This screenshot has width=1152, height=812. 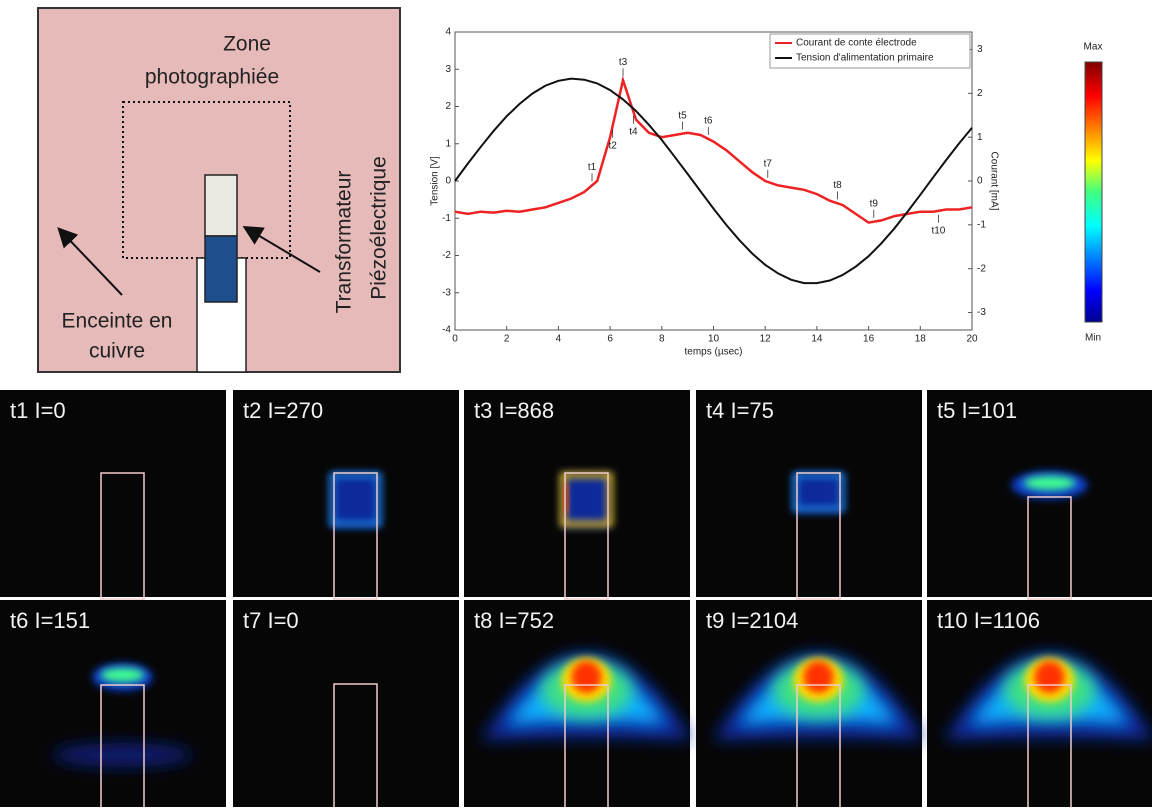 What do you see at coordinates (283, 410) in the screenshot?
I see `panel-label: t2 I=270` at bounding box center [283, 410].